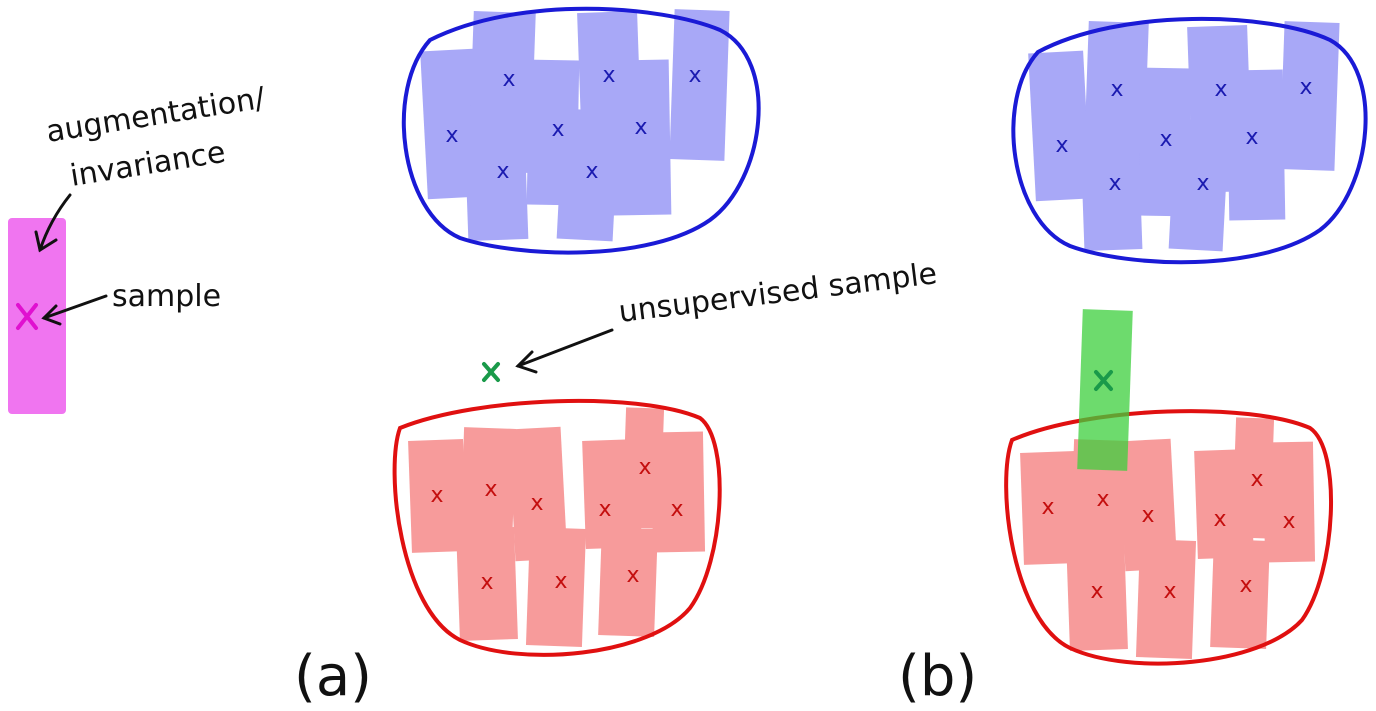 The height and width of the screenshot is (711, 1376). Describe the element at coordinates (333, 676) in the screenshot. I see `panel-a-label: (a)` at that location.